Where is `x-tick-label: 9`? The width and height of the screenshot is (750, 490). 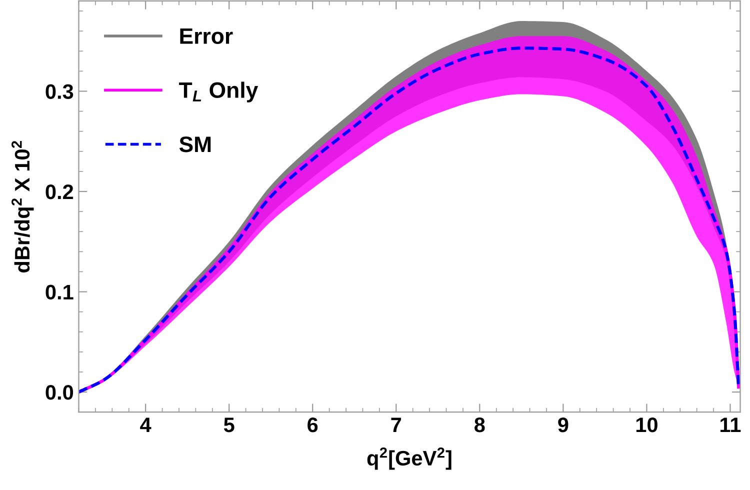 x-tick-label: 9 is located at coordinates (563, 425).